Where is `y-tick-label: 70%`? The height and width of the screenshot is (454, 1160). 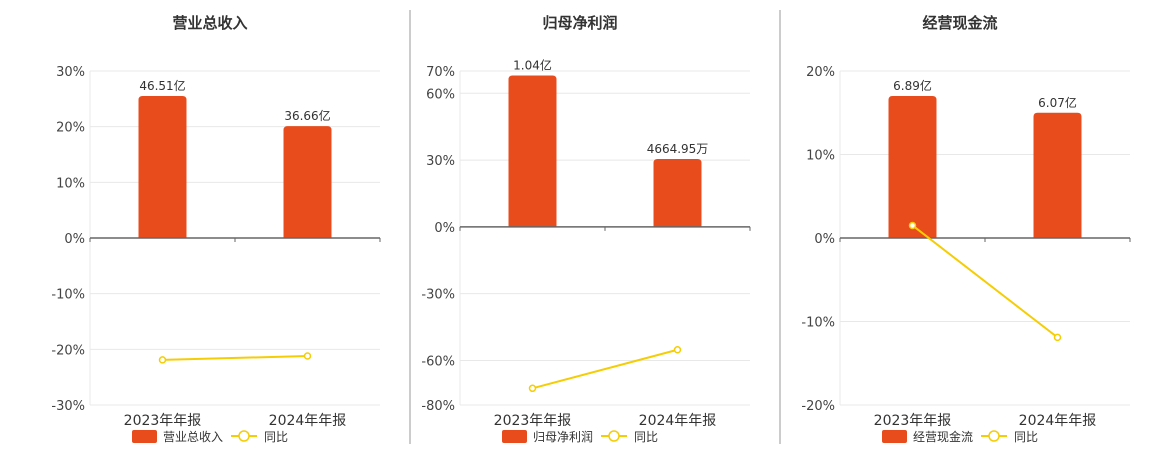 y-tick-label: 70% is located at coordinates (440, 72).